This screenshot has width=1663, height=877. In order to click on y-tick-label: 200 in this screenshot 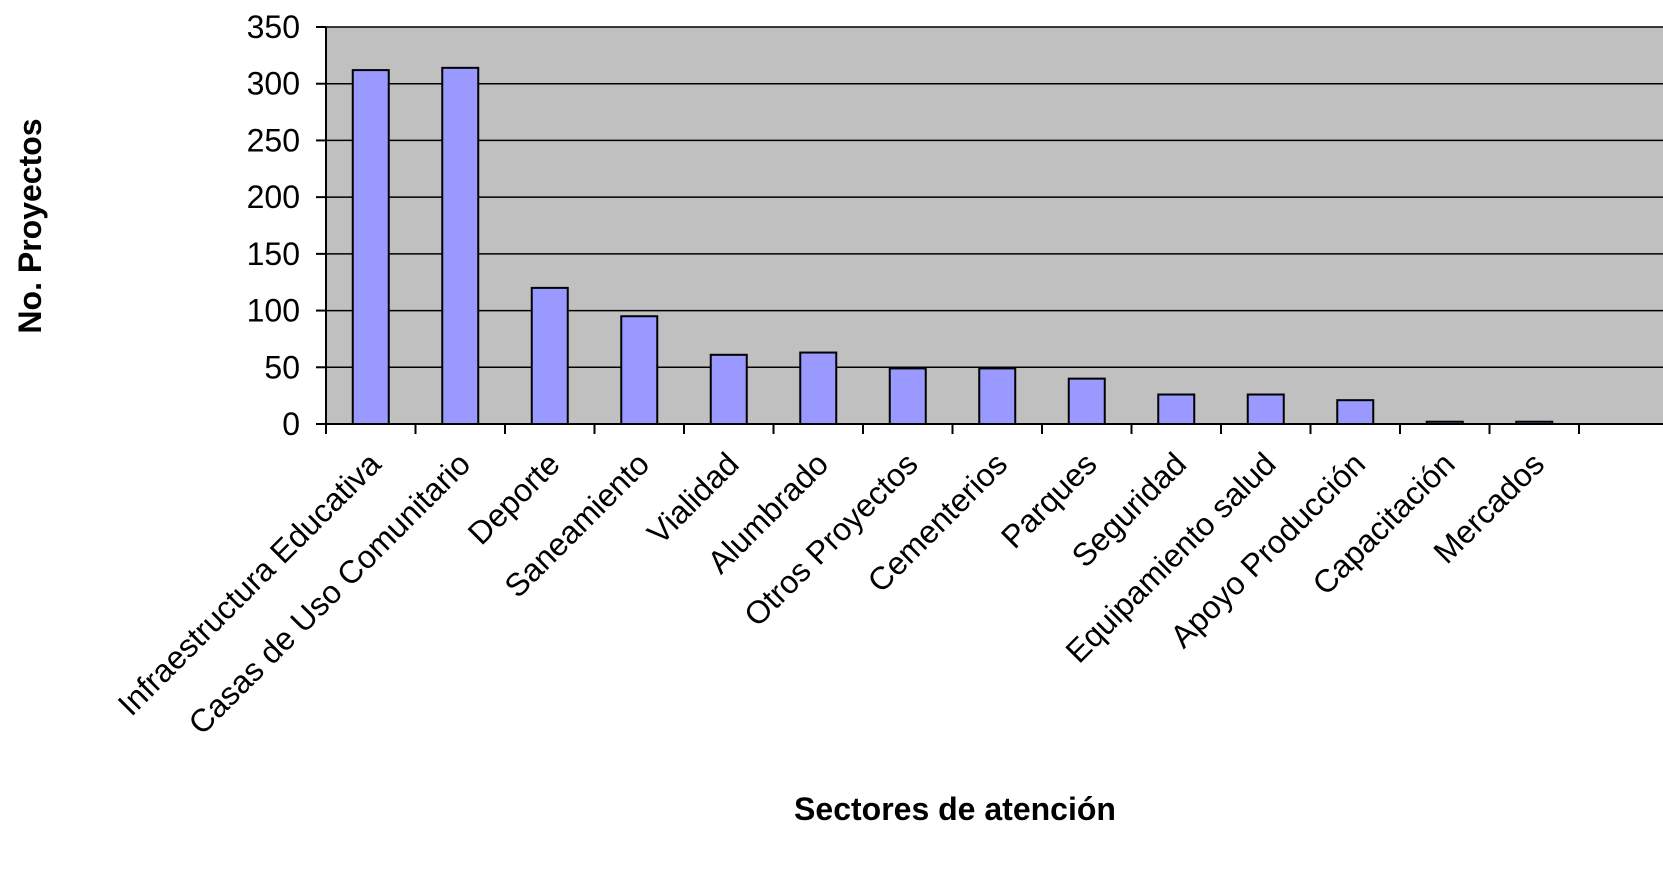, I will do `click(273, 197)`.